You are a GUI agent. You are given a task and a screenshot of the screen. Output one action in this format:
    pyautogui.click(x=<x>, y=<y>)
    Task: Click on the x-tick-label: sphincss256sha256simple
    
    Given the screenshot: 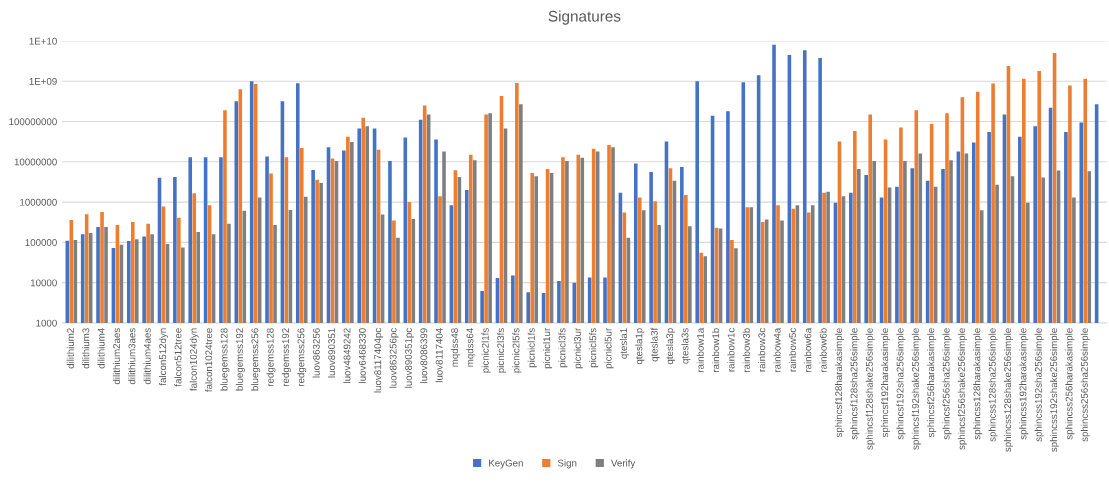 What is the action you would take?
    pyautogui.click(x=1085, y=385)
    